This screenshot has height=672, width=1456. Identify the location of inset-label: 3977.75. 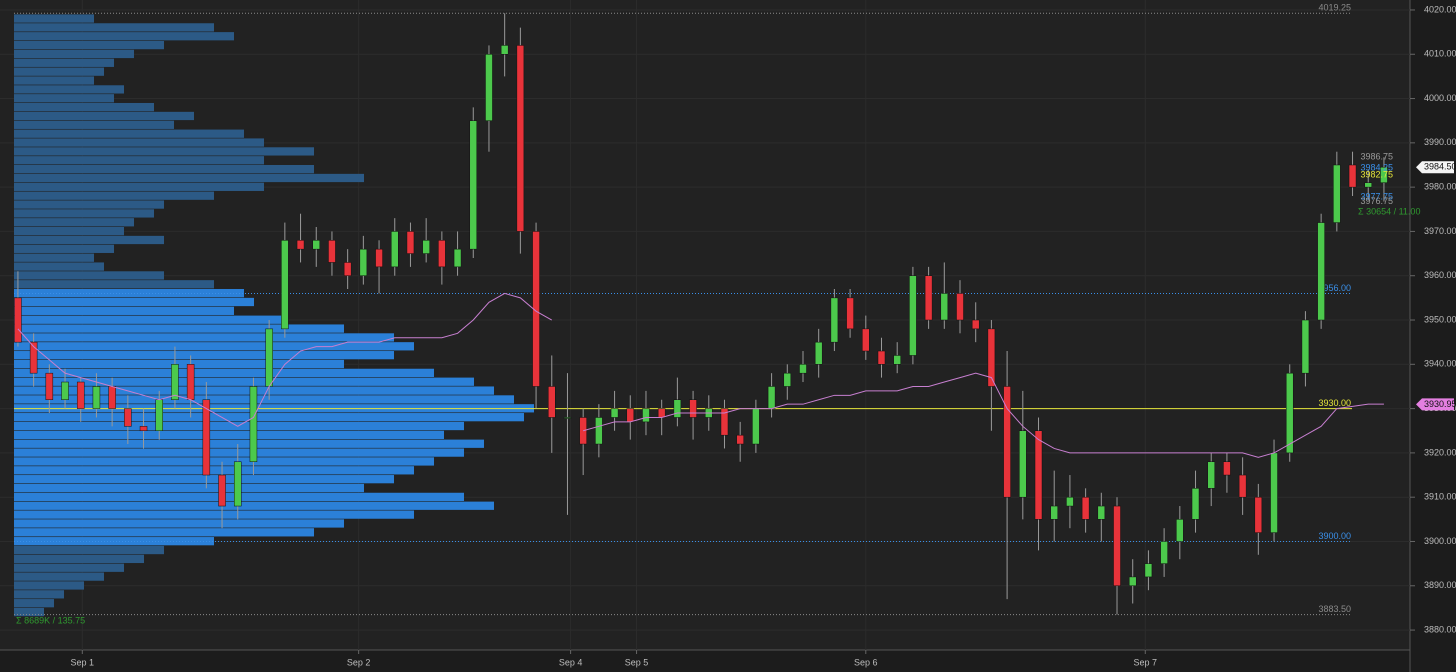
(1376, 196).